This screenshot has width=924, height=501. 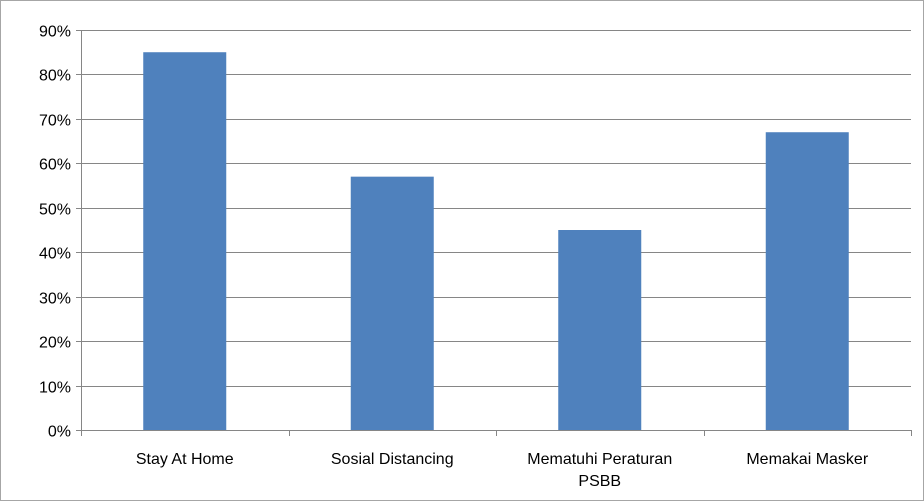 I want to click on y-tick-label: 0%, so click(x=59, y=432).